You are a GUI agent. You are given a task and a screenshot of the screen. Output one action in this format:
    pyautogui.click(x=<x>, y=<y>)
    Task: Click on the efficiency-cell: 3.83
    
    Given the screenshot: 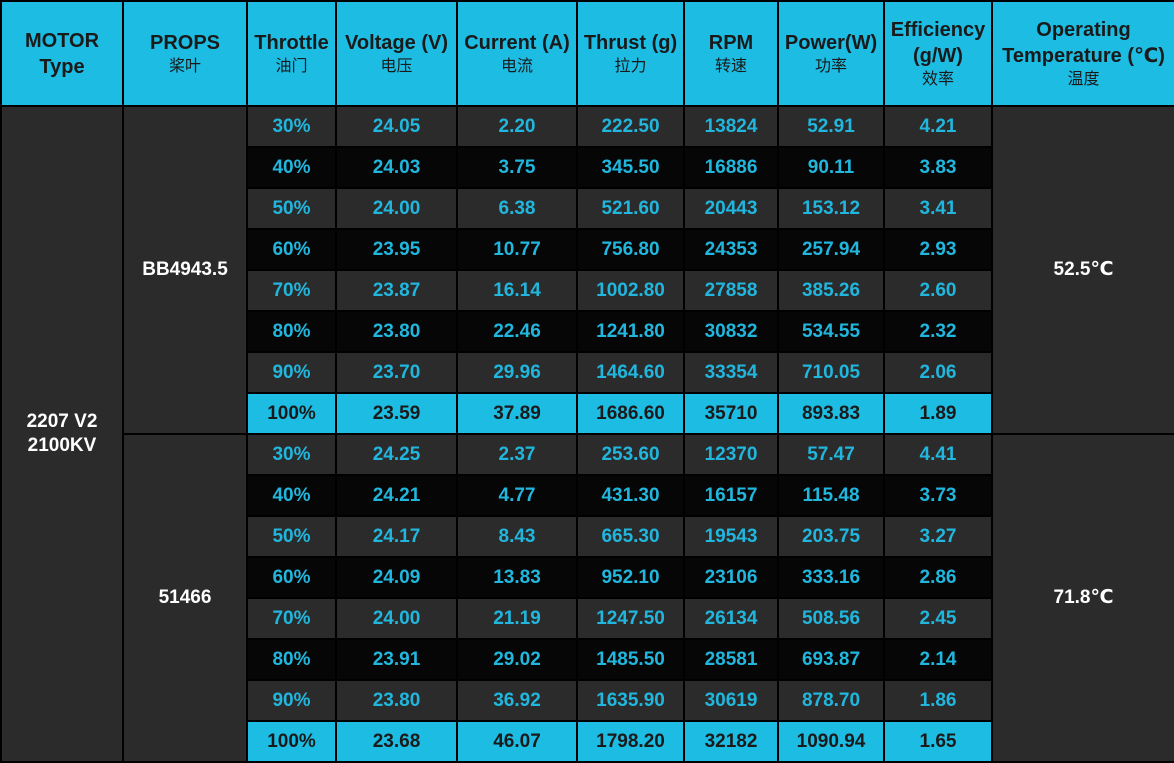 What is the action you would take?
    pyautogui.click(x=938, y=167)
    